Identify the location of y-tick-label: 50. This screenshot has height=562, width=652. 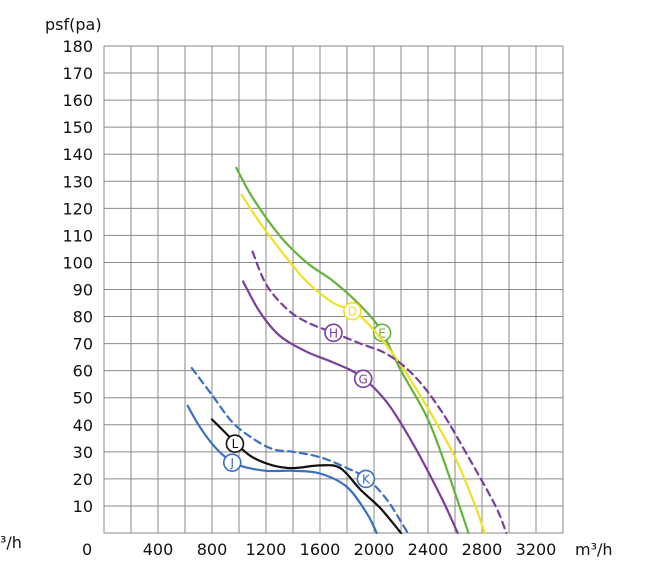
(83, 398).